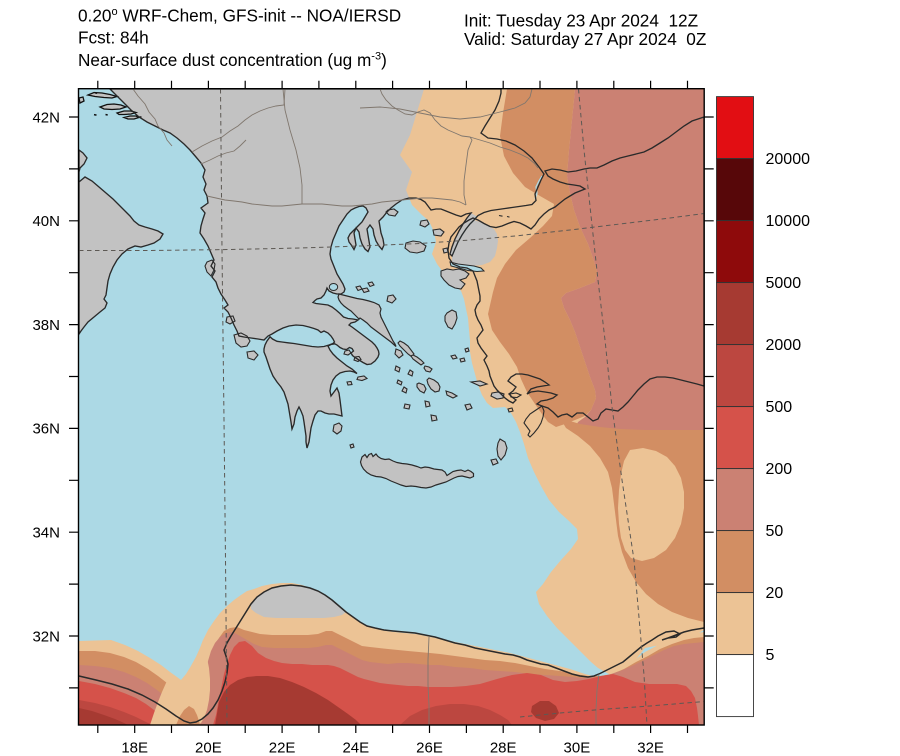 The height and width of the screenshot is (756, 900). I want to click on svg-text:Valid: Saturday 27 Apr 2024 0: Valid: Saturday 27 Apr 2024 0Z, so click(585, 39).